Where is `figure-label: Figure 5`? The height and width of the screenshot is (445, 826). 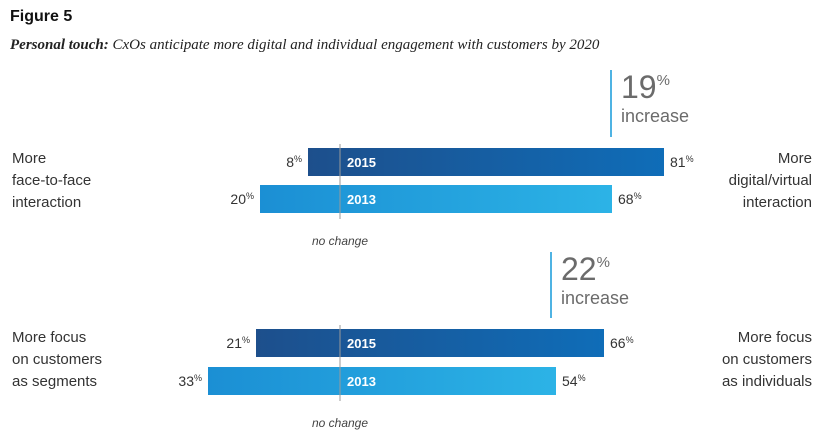 figure-label: Figure 5 is located at coordinates (41, 16).